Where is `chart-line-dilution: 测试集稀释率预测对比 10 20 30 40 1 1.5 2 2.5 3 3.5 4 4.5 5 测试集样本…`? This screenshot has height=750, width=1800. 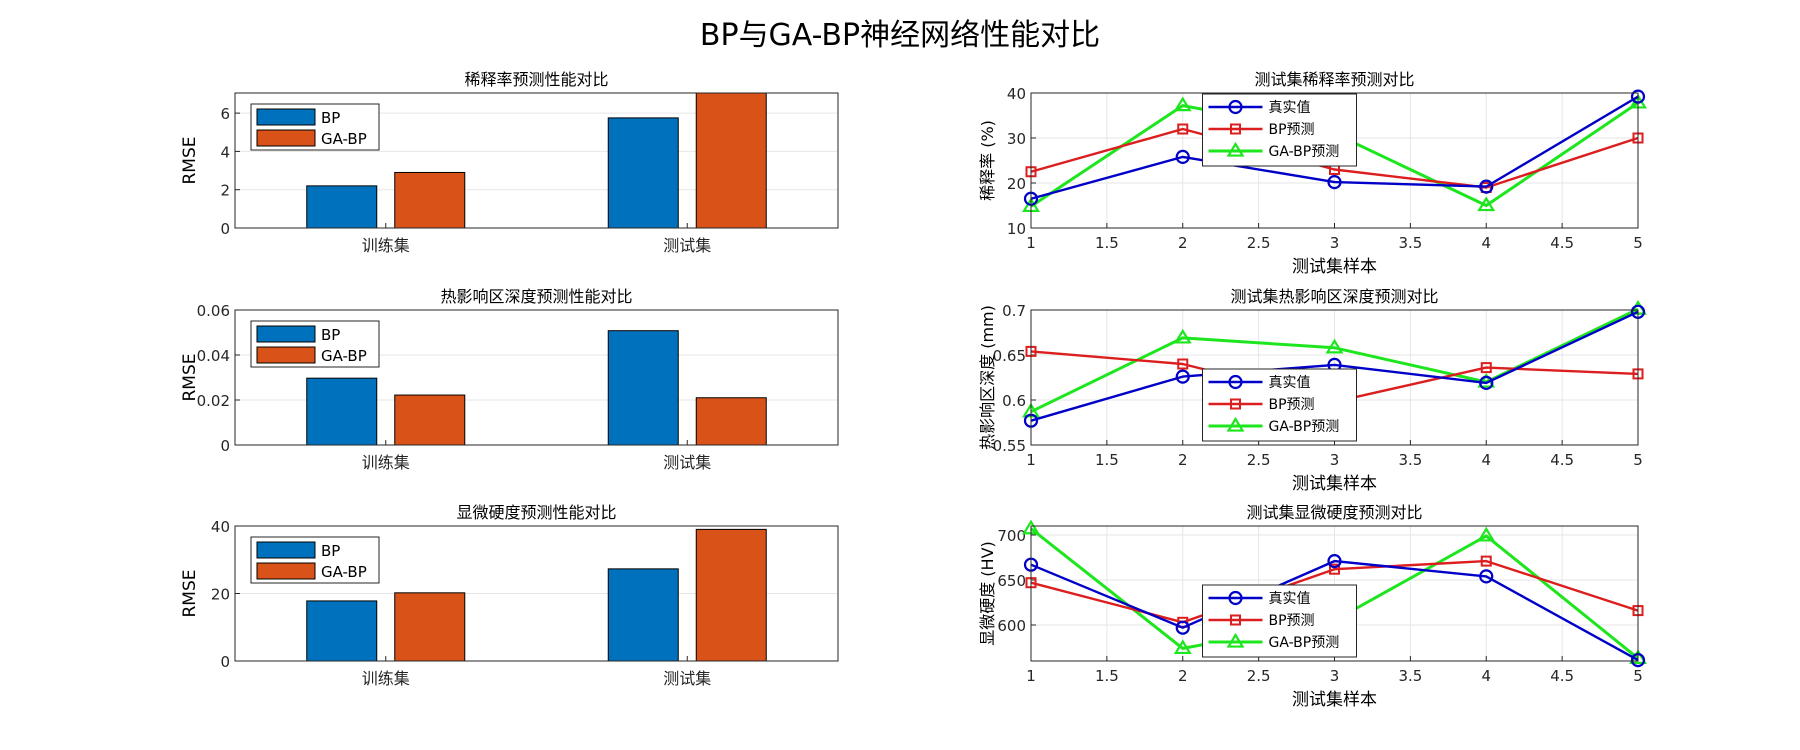
chart-line-dilution: 测试集稀释率预测对比 10 20 30 40 1 1.5 2 2.5 3 3.5 4 4.5 5 测试集样本… is located at coordinates (1312, 173).